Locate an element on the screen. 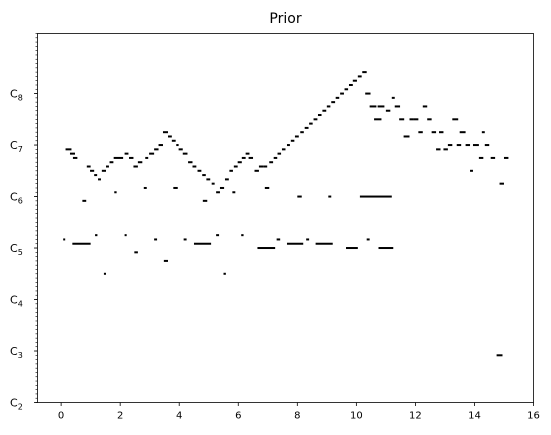  y-tick-octave: 7 is located at coordinates (20, 149).